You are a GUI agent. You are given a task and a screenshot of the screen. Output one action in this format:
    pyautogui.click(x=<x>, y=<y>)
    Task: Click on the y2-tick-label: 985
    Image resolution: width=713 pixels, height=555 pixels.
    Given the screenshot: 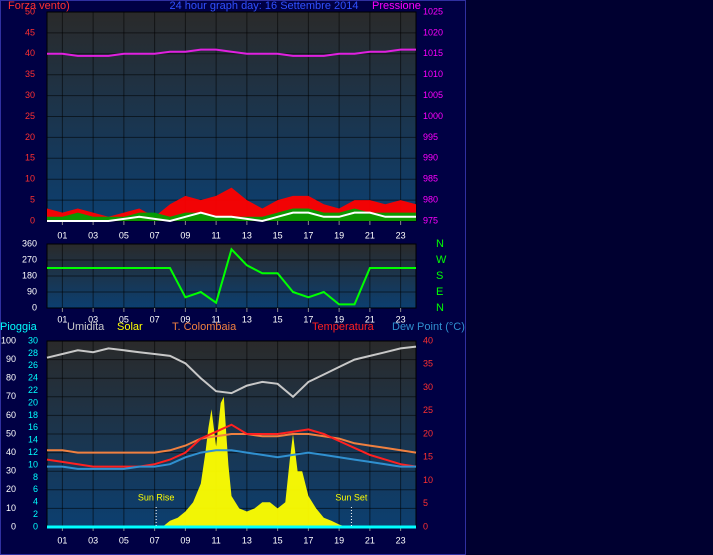 What is the action you would take?
    pyautogui.click(x=430, y=179)
    